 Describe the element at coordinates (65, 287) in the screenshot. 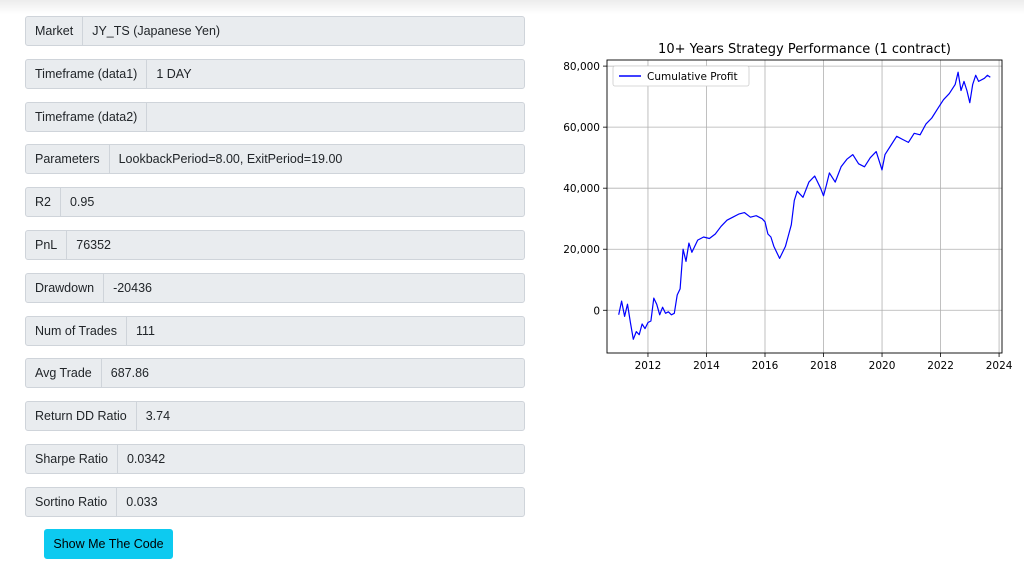

I see `field-label: Drawdown` at that location.